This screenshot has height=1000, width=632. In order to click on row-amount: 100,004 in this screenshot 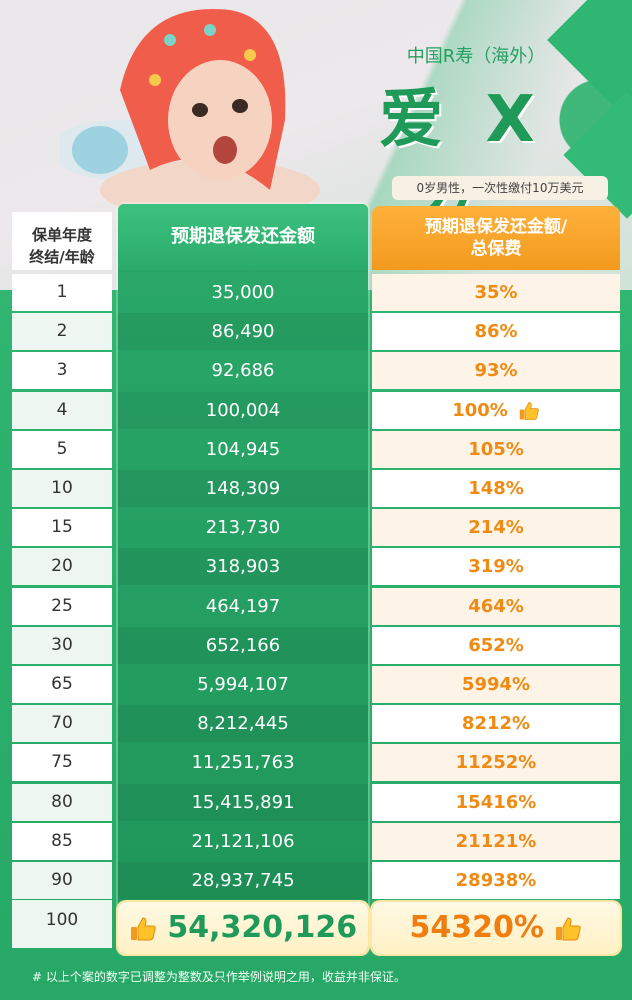, I will do `click(243, 410)`.